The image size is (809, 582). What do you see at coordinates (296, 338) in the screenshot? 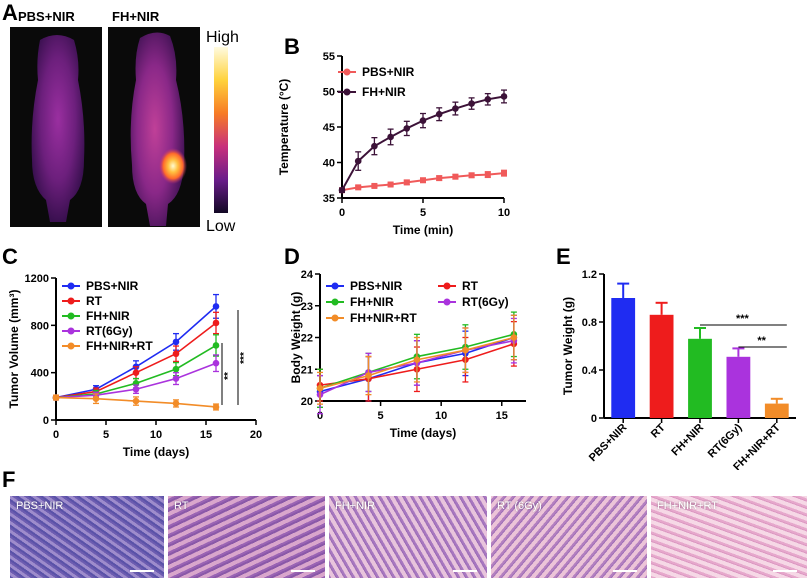
I see `y-axis-label: Body Weight (g)` at bounding box center [296, 338].